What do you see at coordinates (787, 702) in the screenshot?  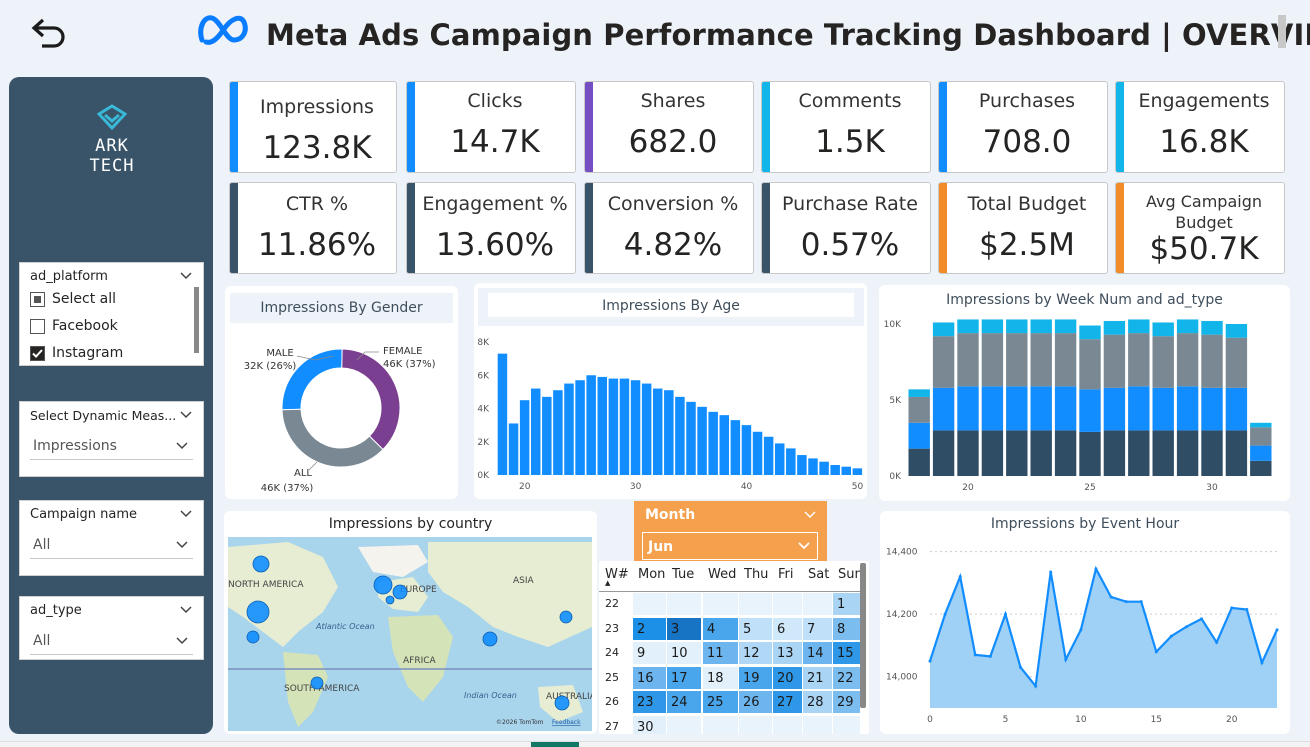 I see `calendar-day-cell: 27` at bounding box center [787, 702].